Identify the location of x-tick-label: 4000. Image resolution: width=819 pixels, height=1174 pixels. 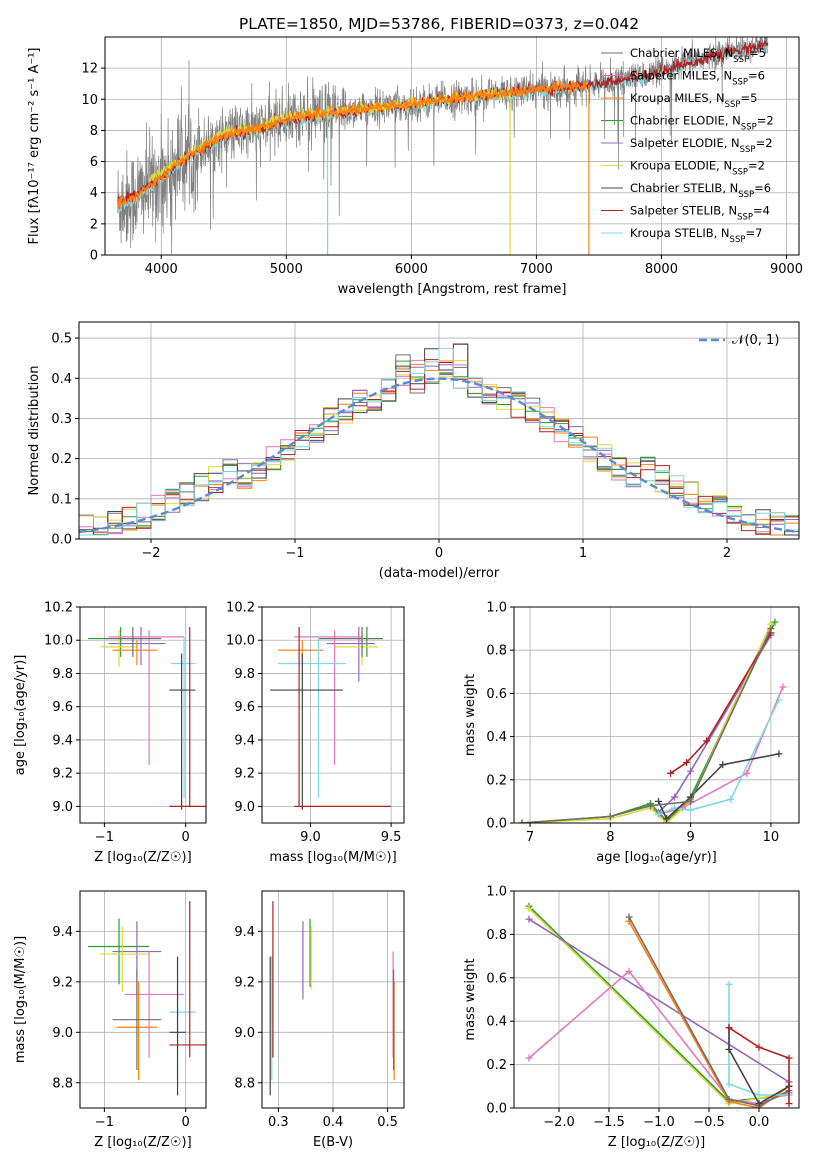
(161, 269).